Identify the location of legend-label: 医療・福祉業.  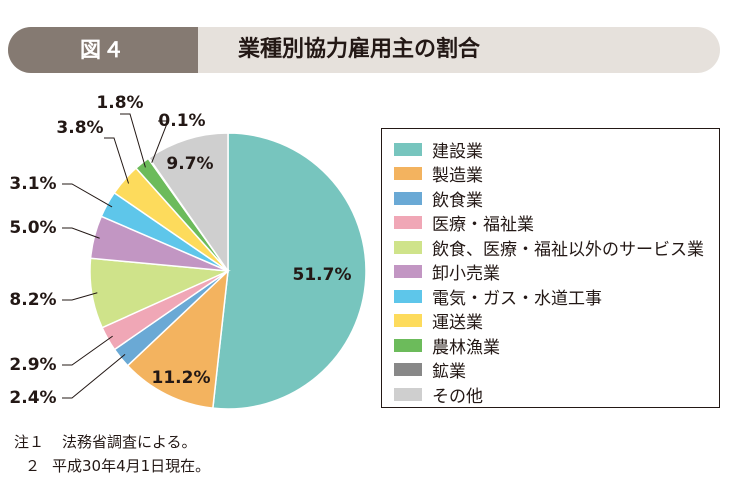
(483, 225).